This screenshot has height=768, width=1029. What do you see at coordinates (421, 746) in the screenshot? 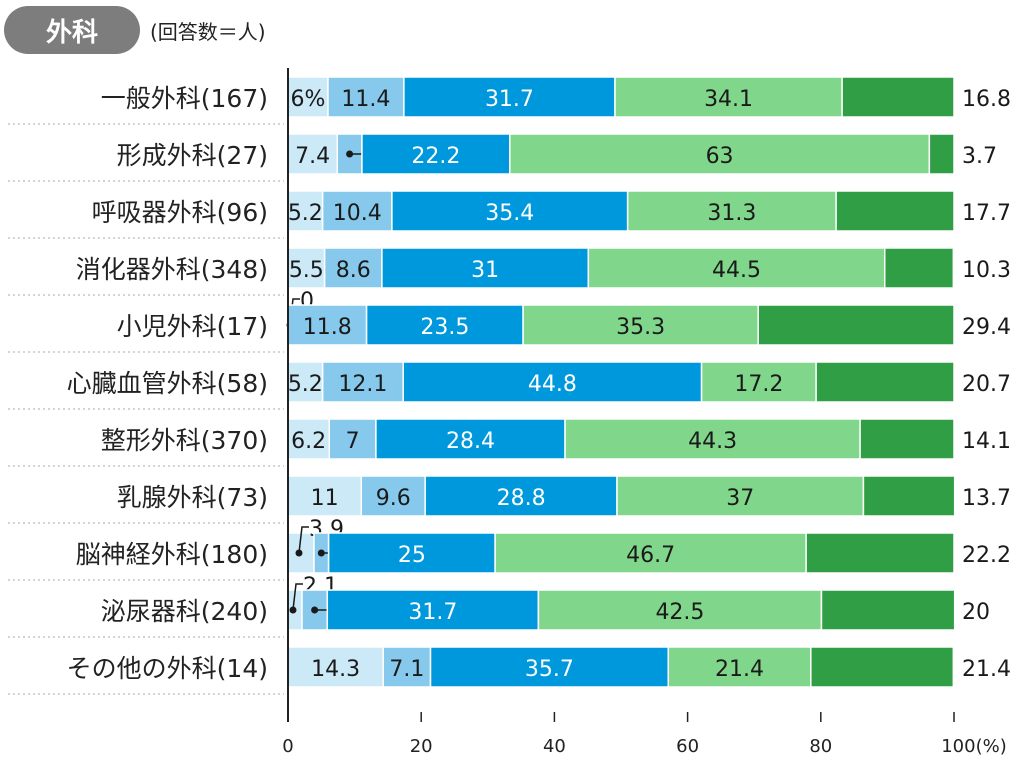
I see `x-tick-label: 20` at bounding box center [421, 746].